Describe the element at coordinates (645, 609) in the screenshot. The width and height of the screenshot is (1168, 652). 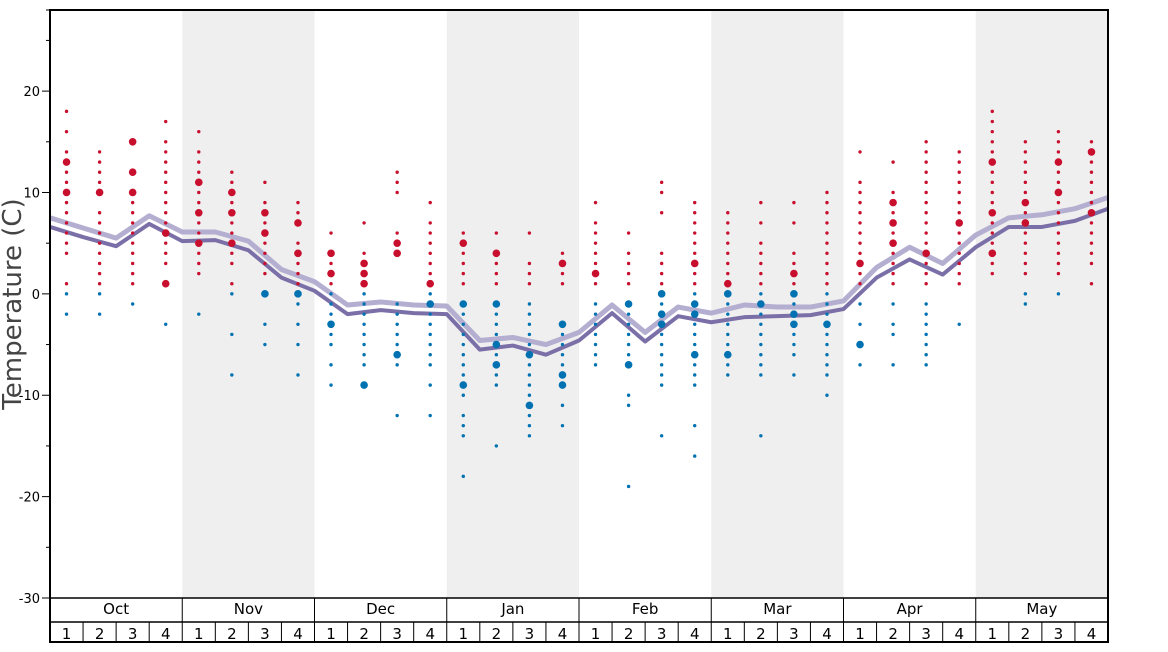
I see `month-label-feb: Feb` at that location.